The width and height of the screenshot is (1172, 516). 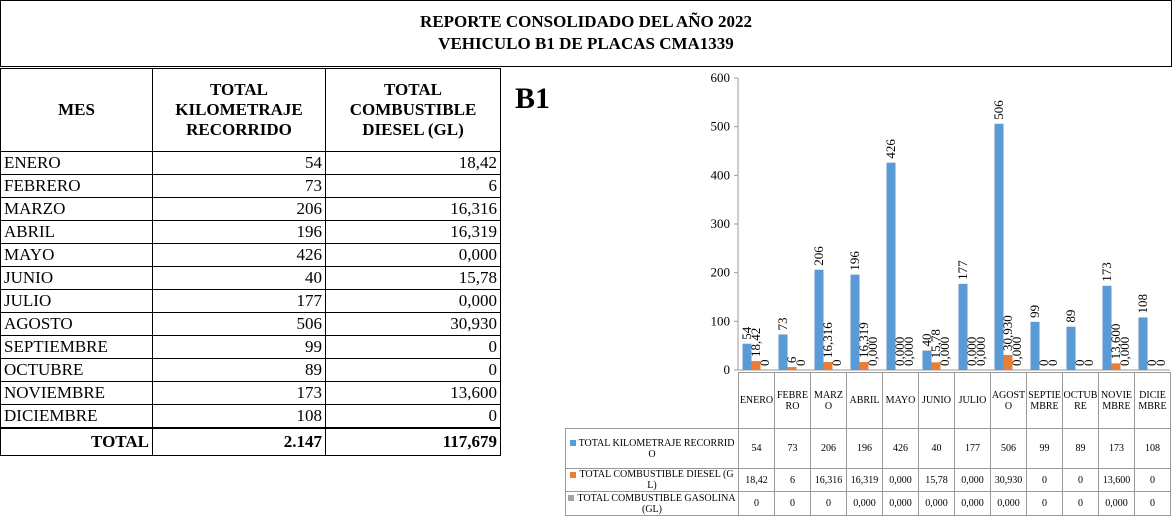 What do you see at coordinates (746, 333) in the screenshot?
I see `data-label: 54` at bounding box center [746, 333].